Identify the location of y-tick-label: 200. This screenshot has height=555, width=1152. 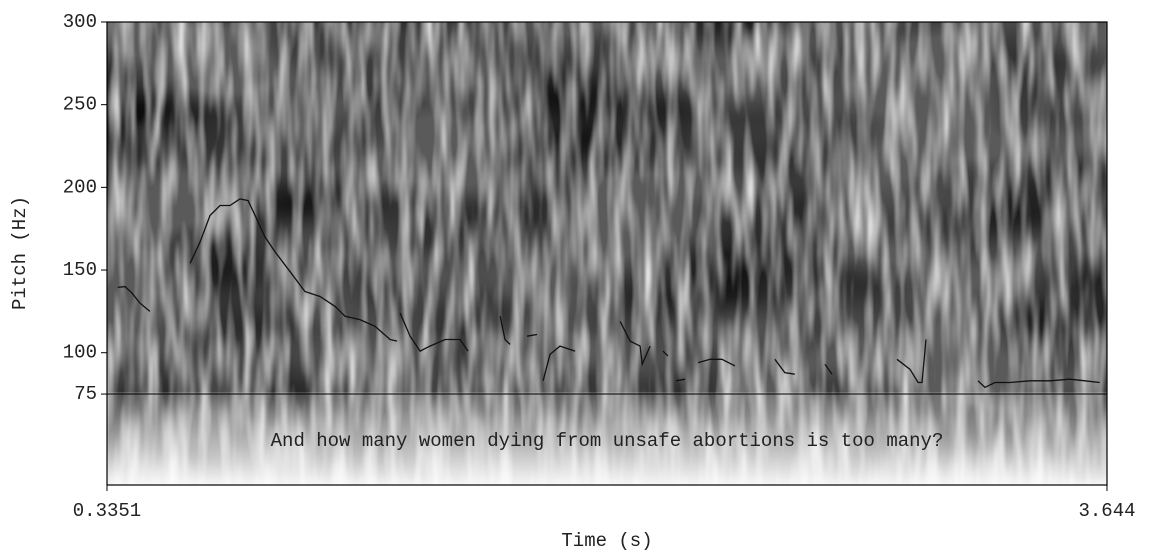
(80, 187).